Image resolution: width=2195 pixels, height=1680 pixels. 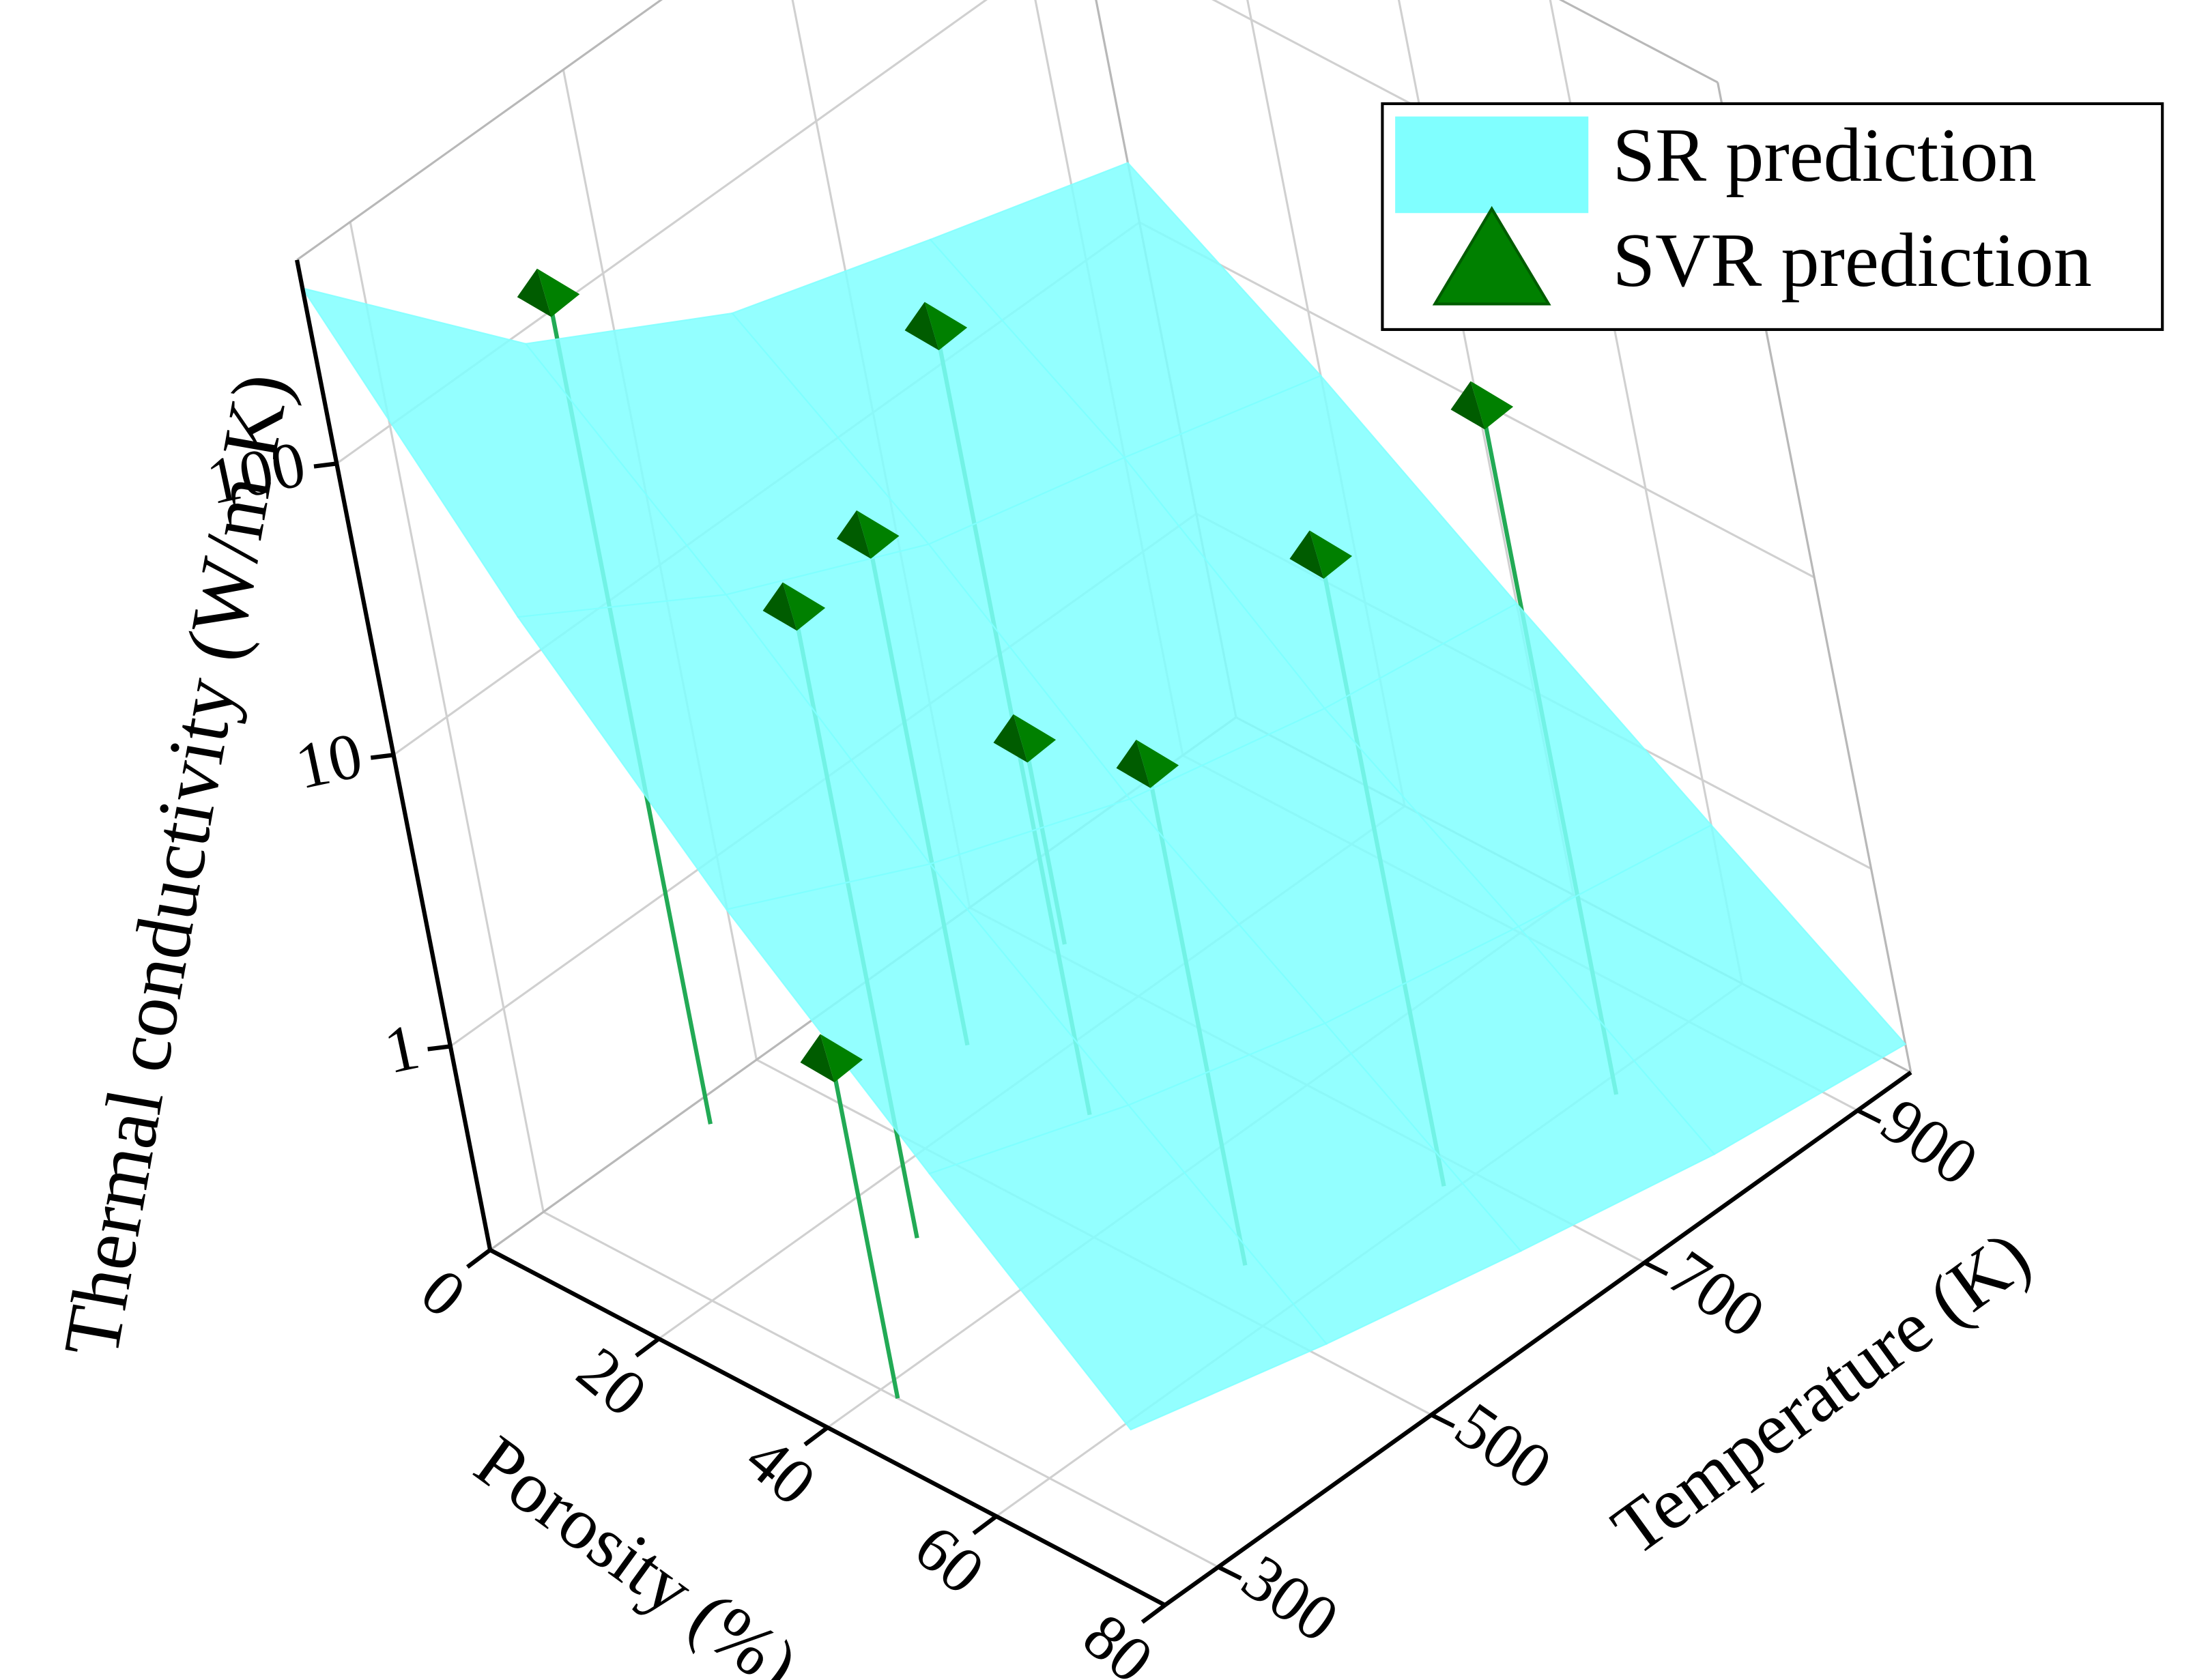 What do you see at coordinates (443, 1293) in the screenshot?
I see `x-tick-label: 0` at bounding box center [443, 1293].